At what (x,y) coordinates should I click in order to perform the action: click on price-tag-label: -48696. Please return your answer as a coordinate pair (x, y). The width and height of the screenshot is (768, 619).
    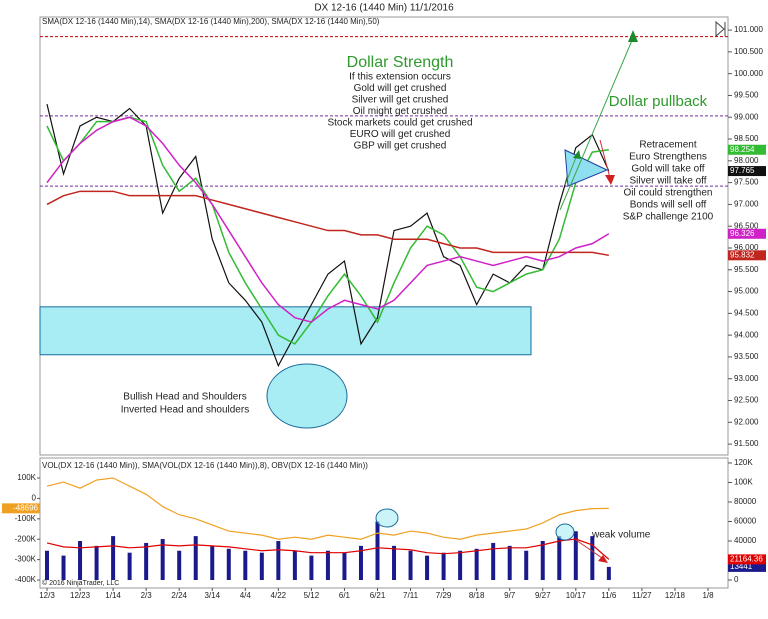
    Looking at the image, I should click on (25, 507).